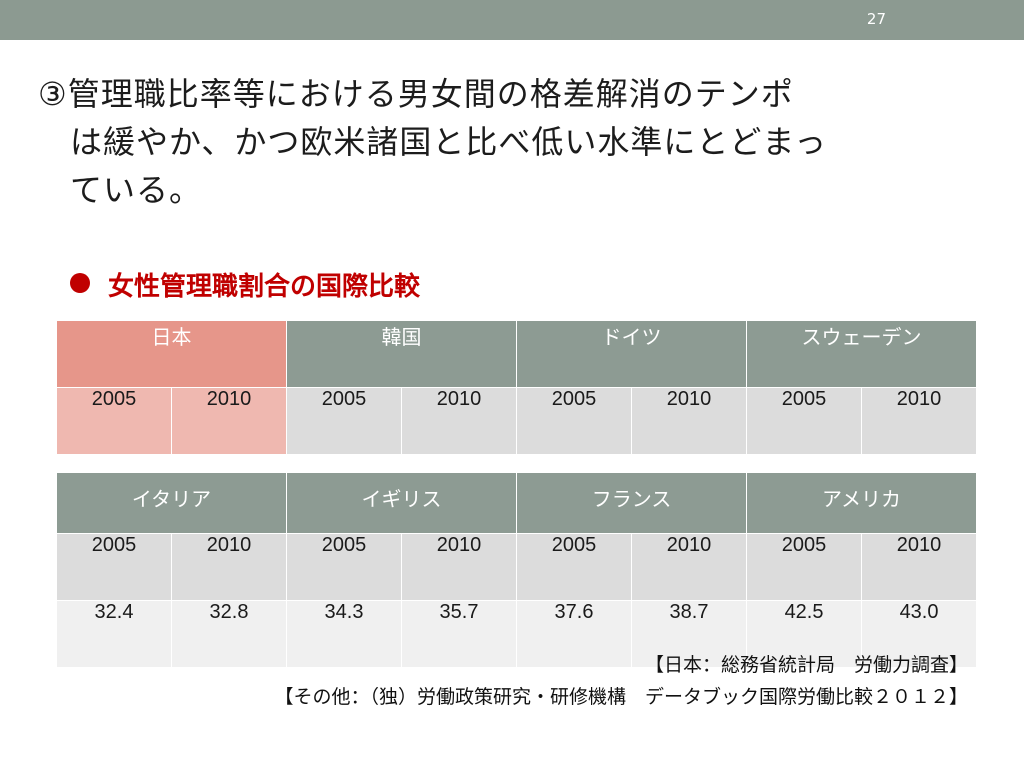 The image size is (1024, 768). What do you see at coordinates (136, 190) in the screenshot?
I see `heading-line-3: ている。` at bounding box center [136, 190].